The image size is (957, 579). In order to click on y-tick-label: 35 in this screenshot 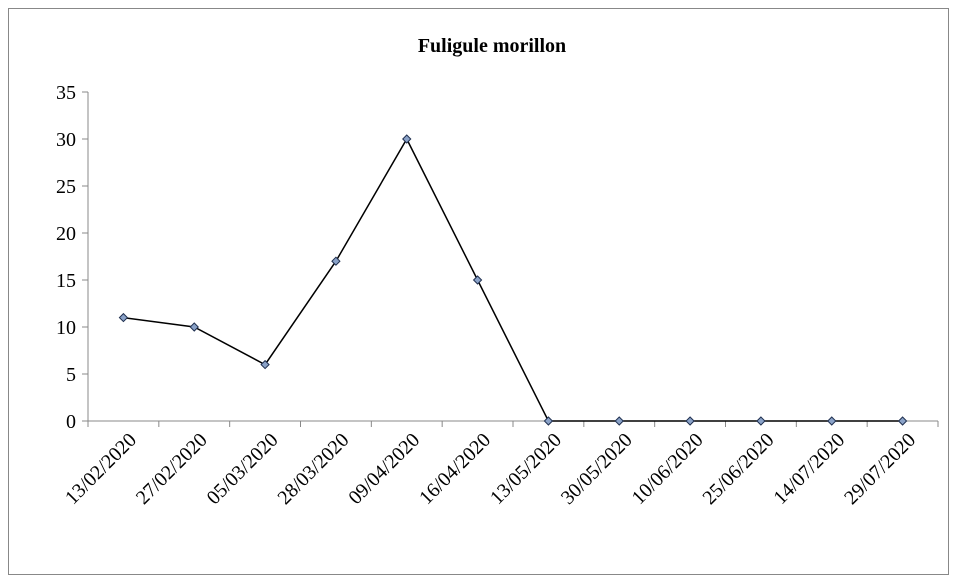, I will do `click(66, 93)`.